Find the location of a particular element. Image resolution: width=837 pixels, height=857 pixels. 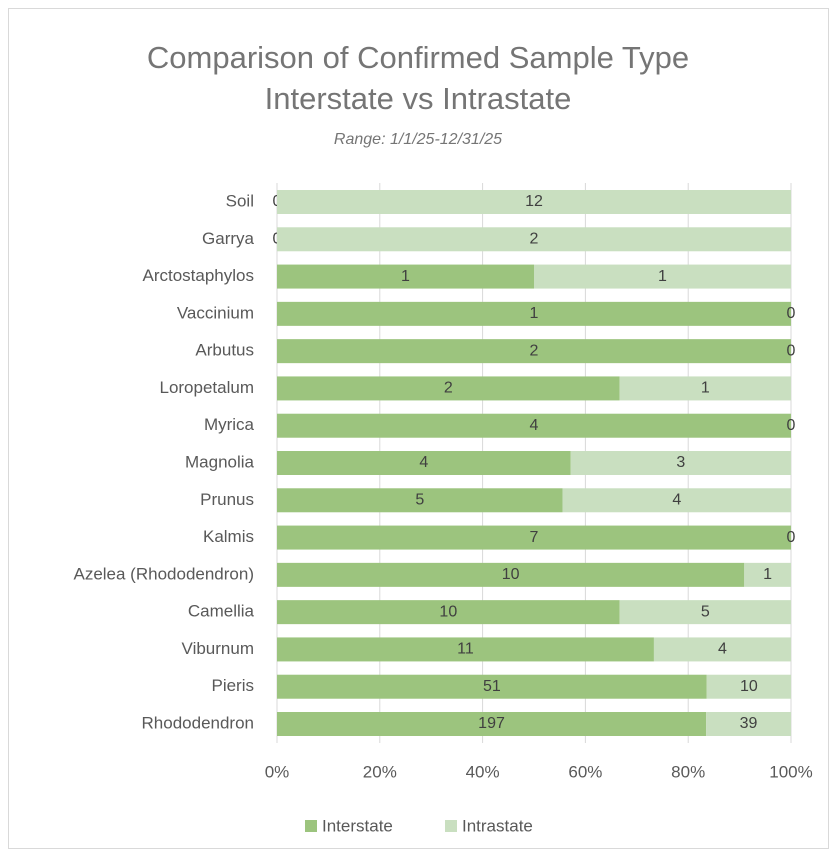

data-label: 39 is located at coordinates (749, 723).